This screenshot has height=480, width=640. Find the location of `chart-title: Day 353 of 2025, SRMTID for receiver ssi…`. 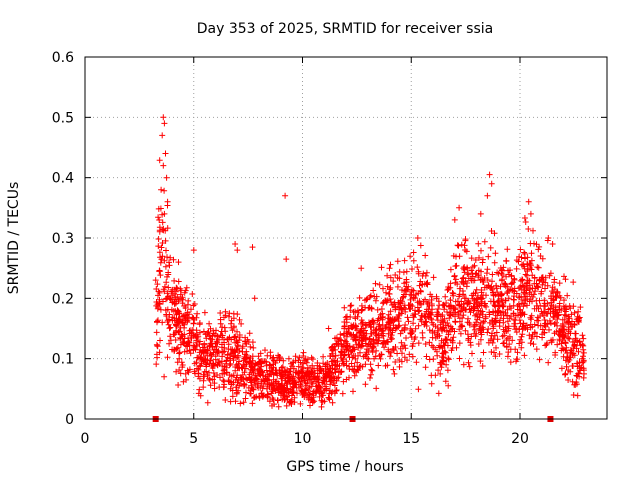

chart-title: Day 353 of 2025, SRMTID for receiver ssi… is located at coordinates (345, 29).